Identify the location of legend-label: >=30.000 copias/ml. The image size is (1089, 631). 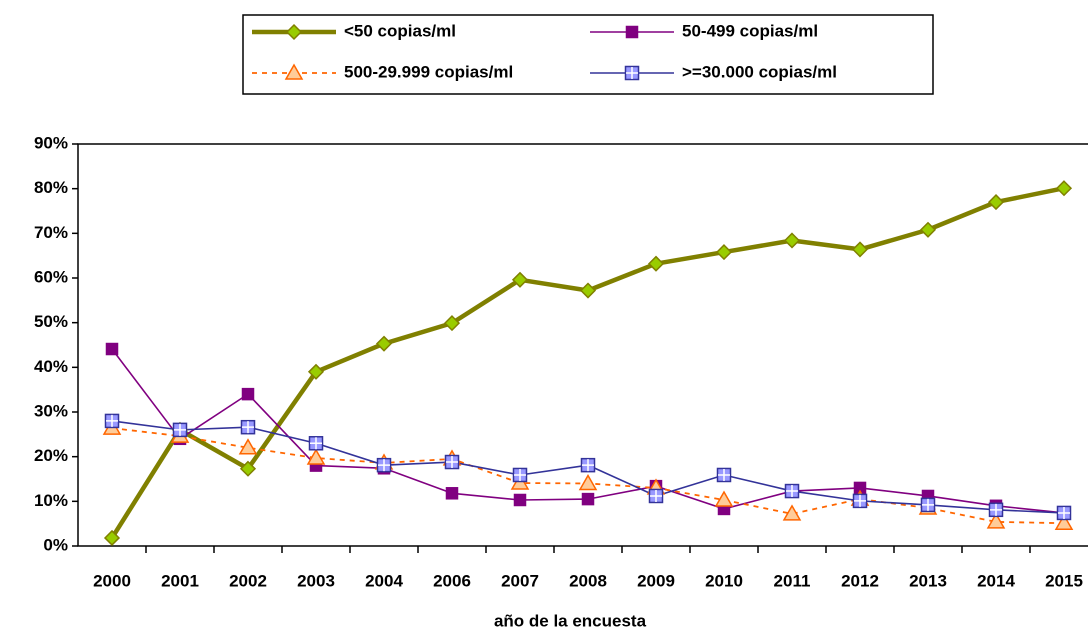
(759, 71).